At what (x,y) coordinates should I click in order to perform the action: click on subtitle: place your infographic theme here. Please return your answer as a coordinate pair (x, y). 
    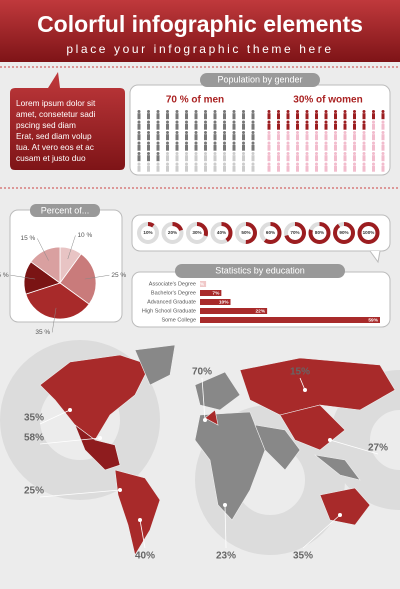
    Looking at the image, I should click on (199, 49).